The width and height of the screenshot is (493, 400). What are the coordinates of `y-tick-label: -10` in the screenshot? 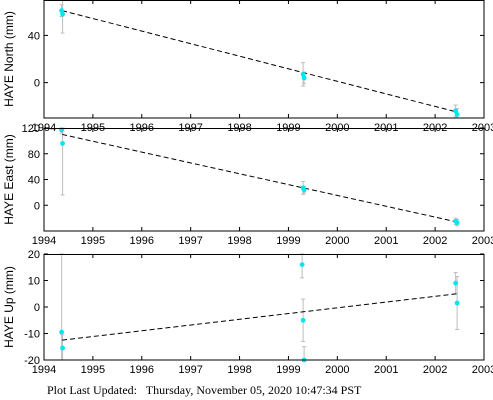 It's located at (32, 335).